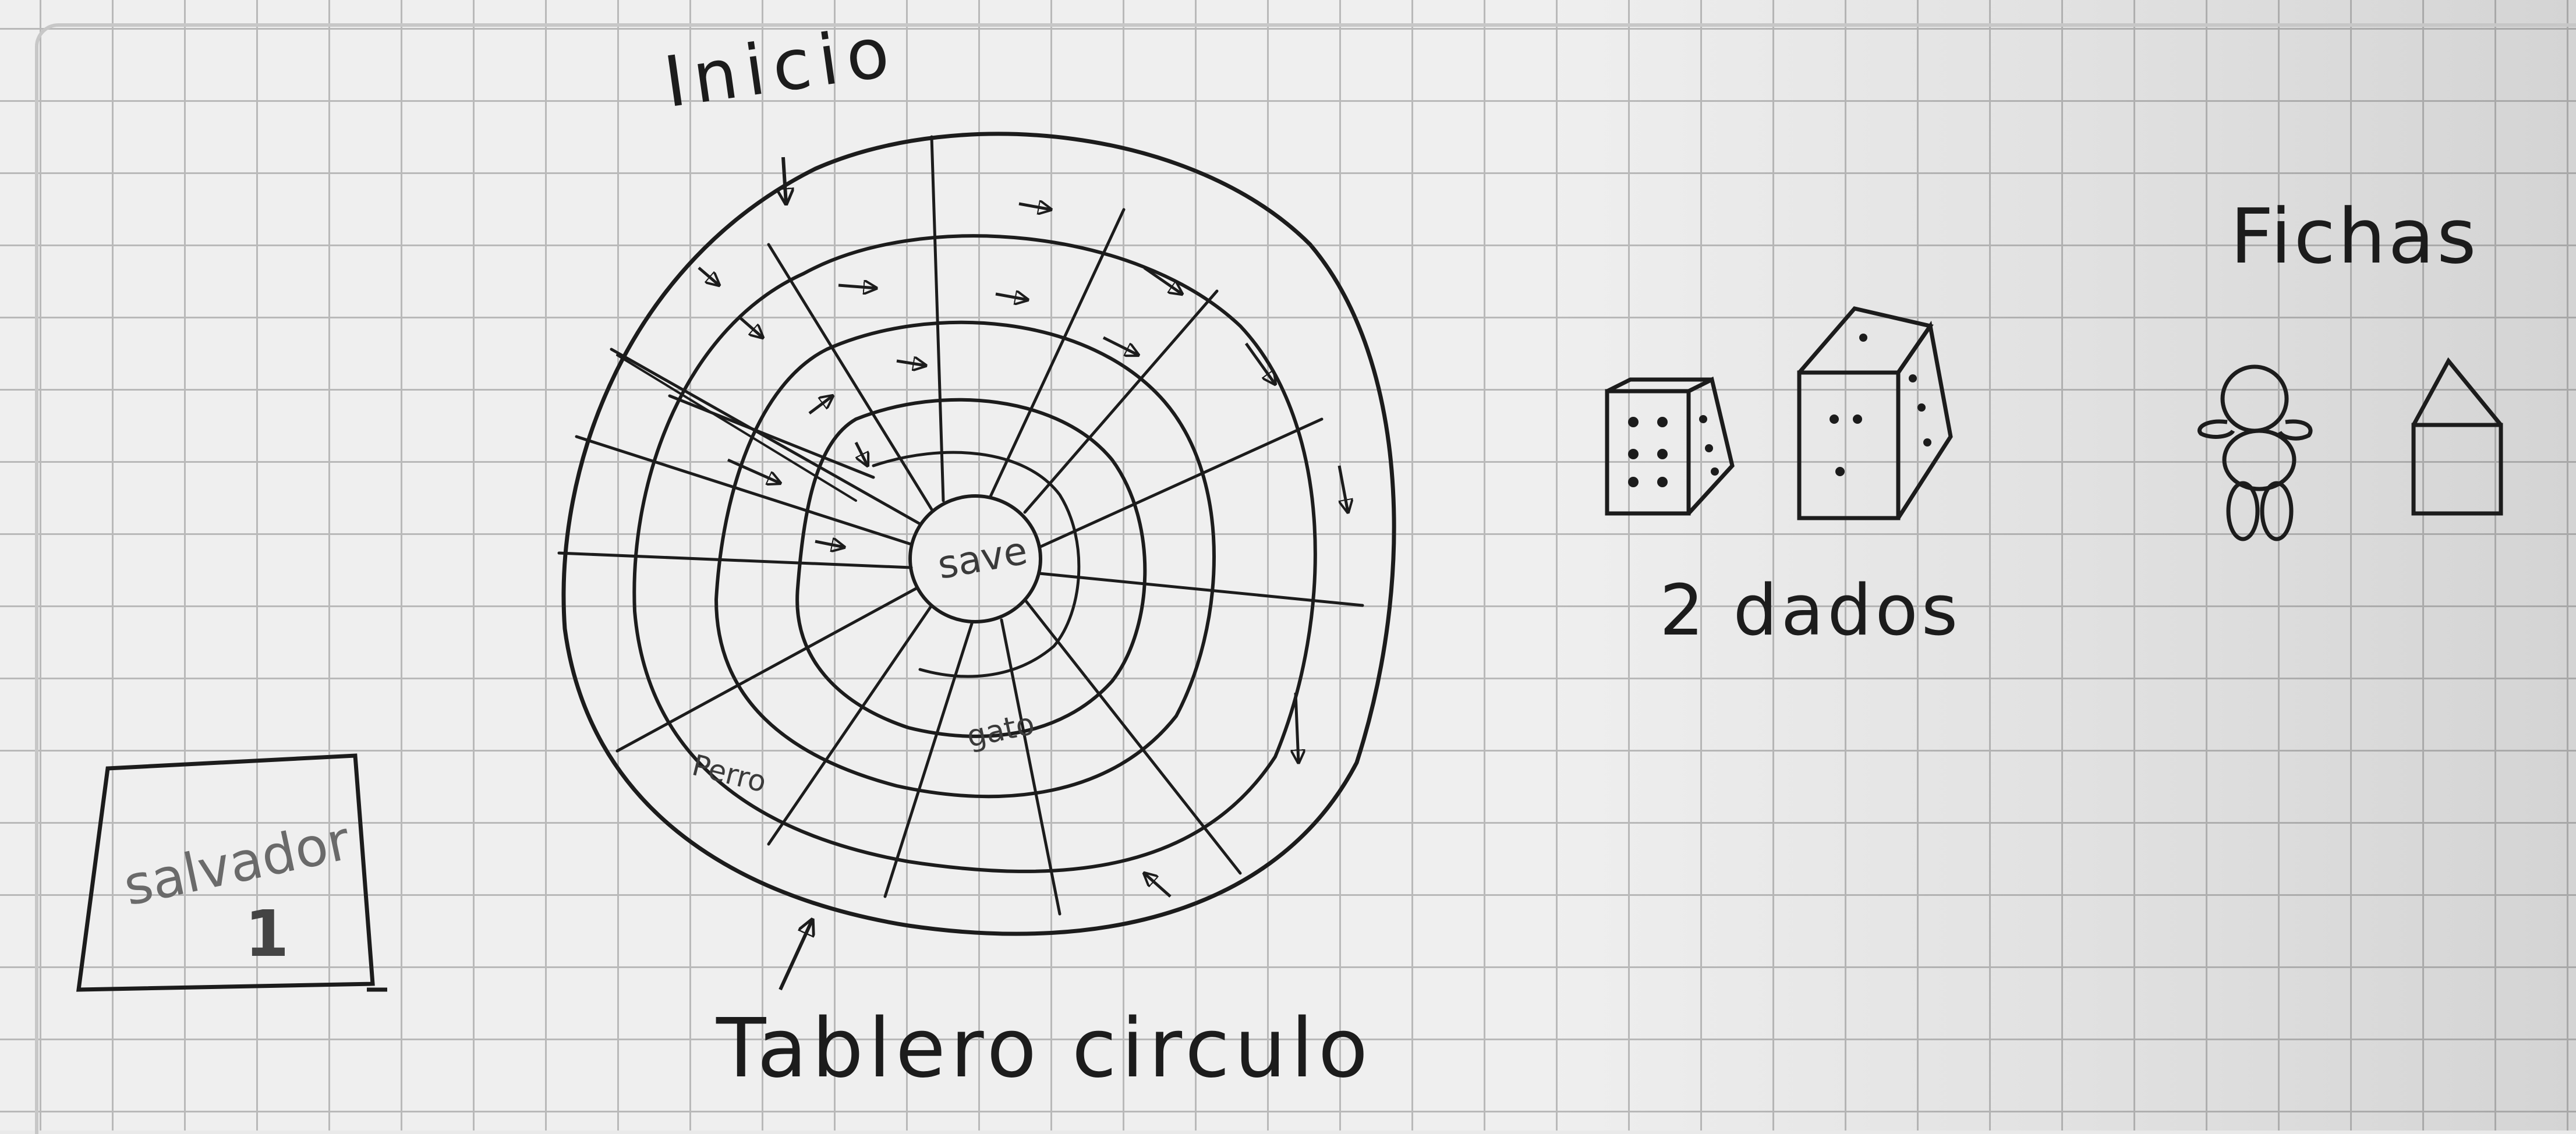  Describe the element at coordinates (267, 933) in the screenshot. I see `card-number: 1` at that location.